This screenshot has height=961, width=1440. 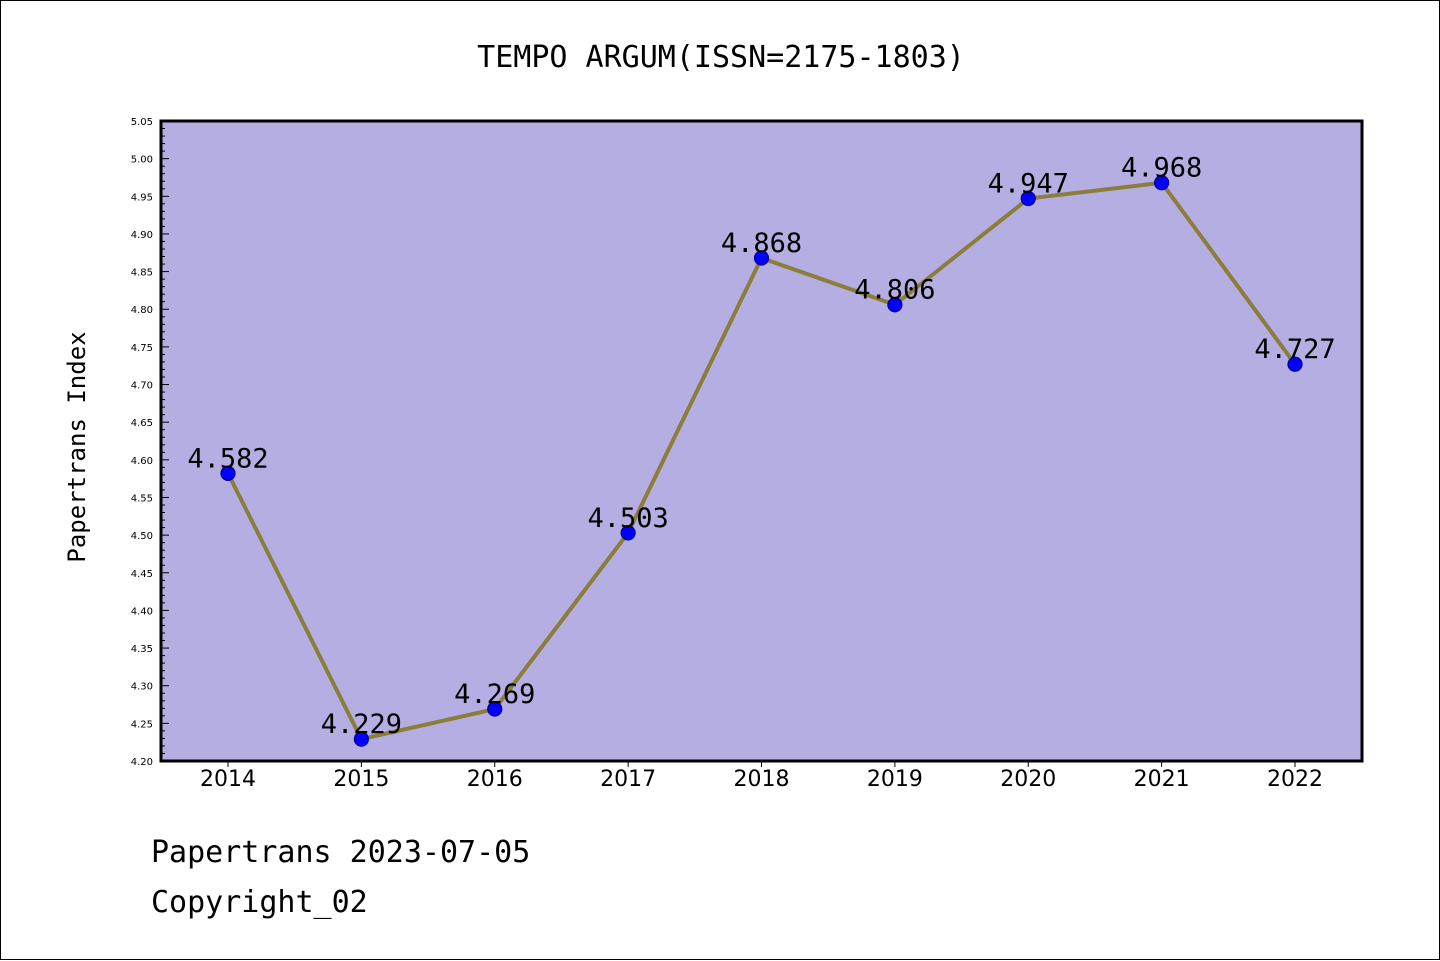 What do you see at coordinates (142, 197) in the screenshot?
I see `y-tick-label: 4.95` at bounding box center [142, 197].